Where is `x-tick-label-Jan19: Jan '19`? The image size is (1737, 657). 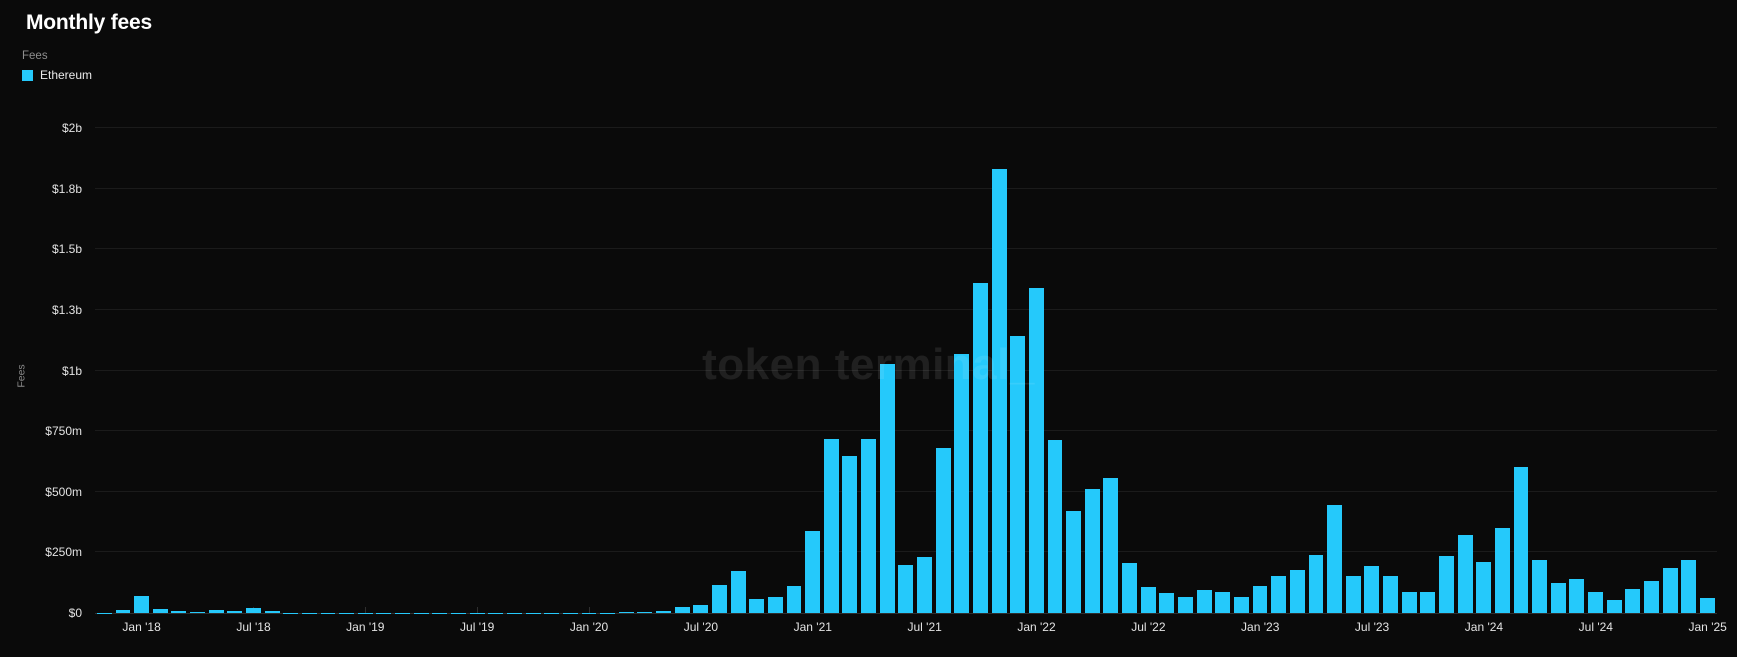
x-tick-label-Jan19: Jan '19 is located at coordinates (365, 627).